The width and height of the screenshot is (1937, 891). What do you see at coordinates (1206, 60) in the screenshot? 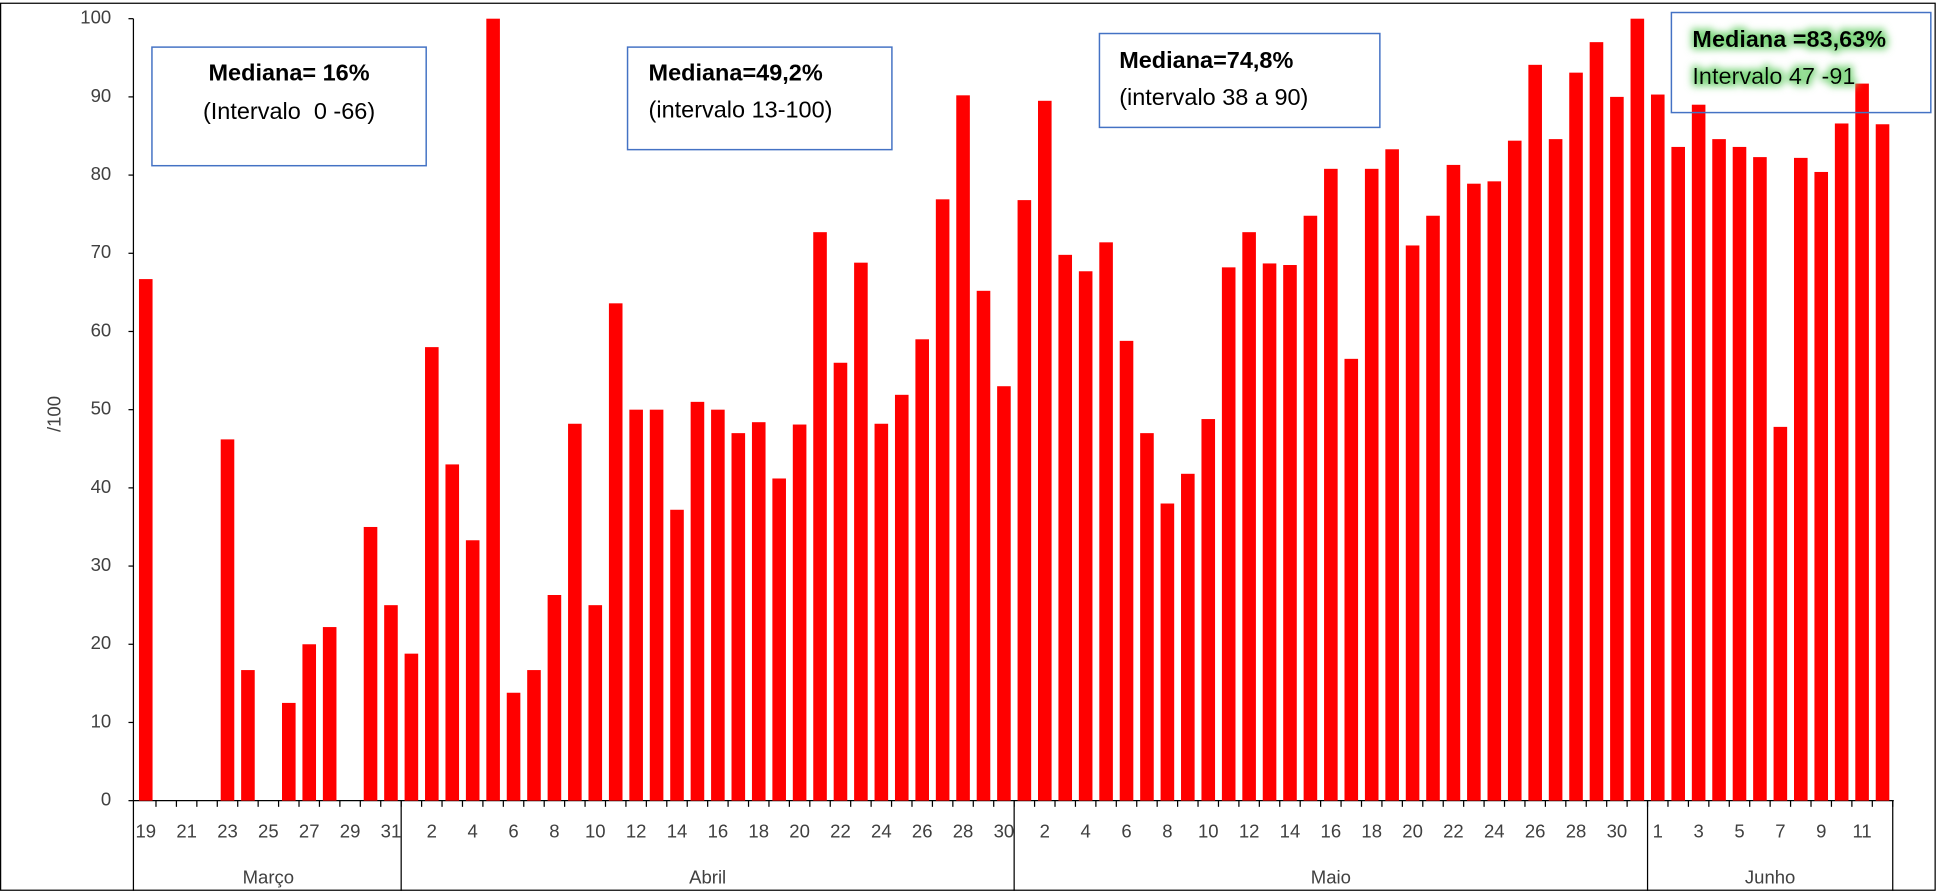
I see `annotation-title: Mediana=74,8%` at bounding box center [1206, 60].